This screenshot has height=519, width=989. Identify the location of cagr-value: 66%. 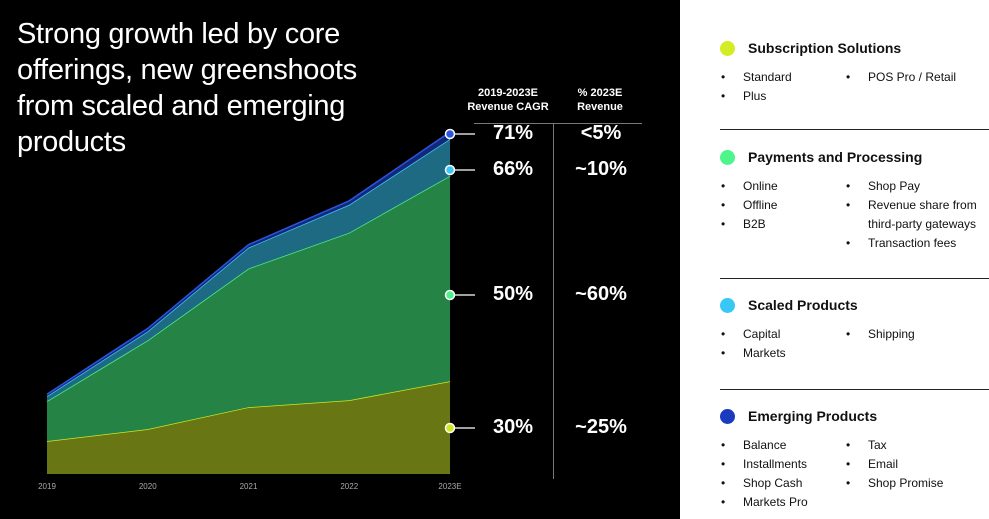
(513, 169).